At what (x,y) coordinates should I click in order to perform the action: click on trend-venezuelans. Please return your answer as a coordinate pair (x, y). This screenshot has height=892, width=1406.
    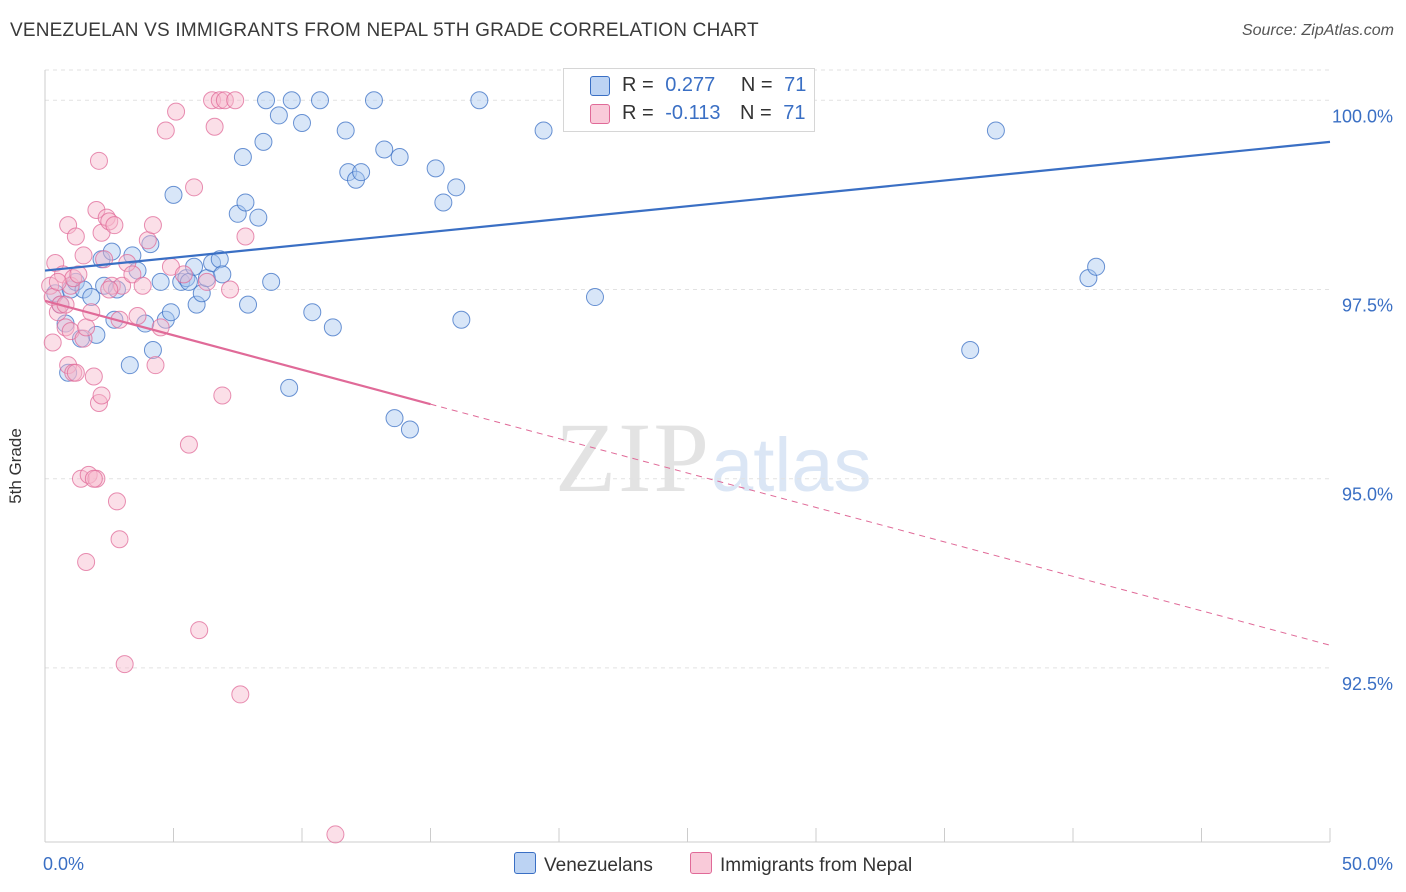
    Looking at the image, I should click on (687, 206).